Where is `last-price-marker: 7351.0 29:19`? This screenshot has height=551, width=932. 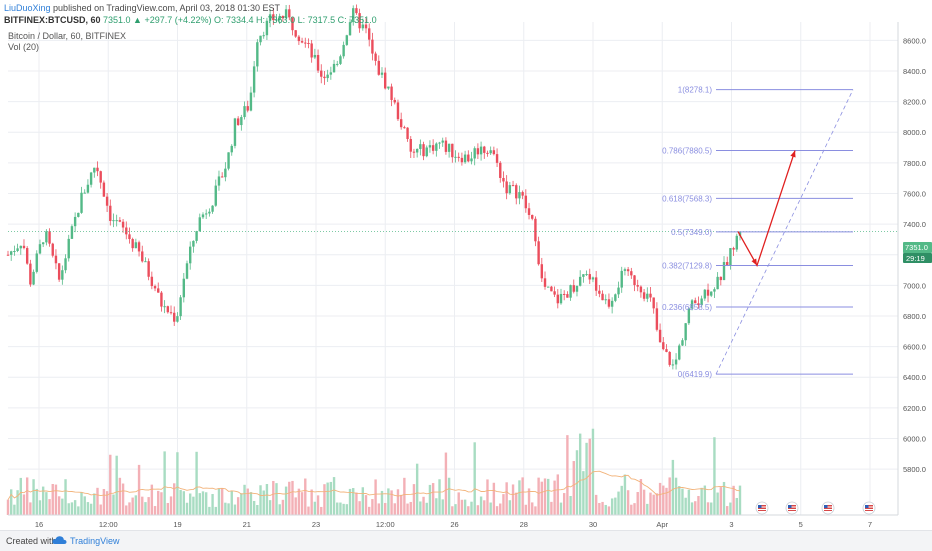
last-price-marker: 7351.0 29:19 is located at coordinates (917, 252).